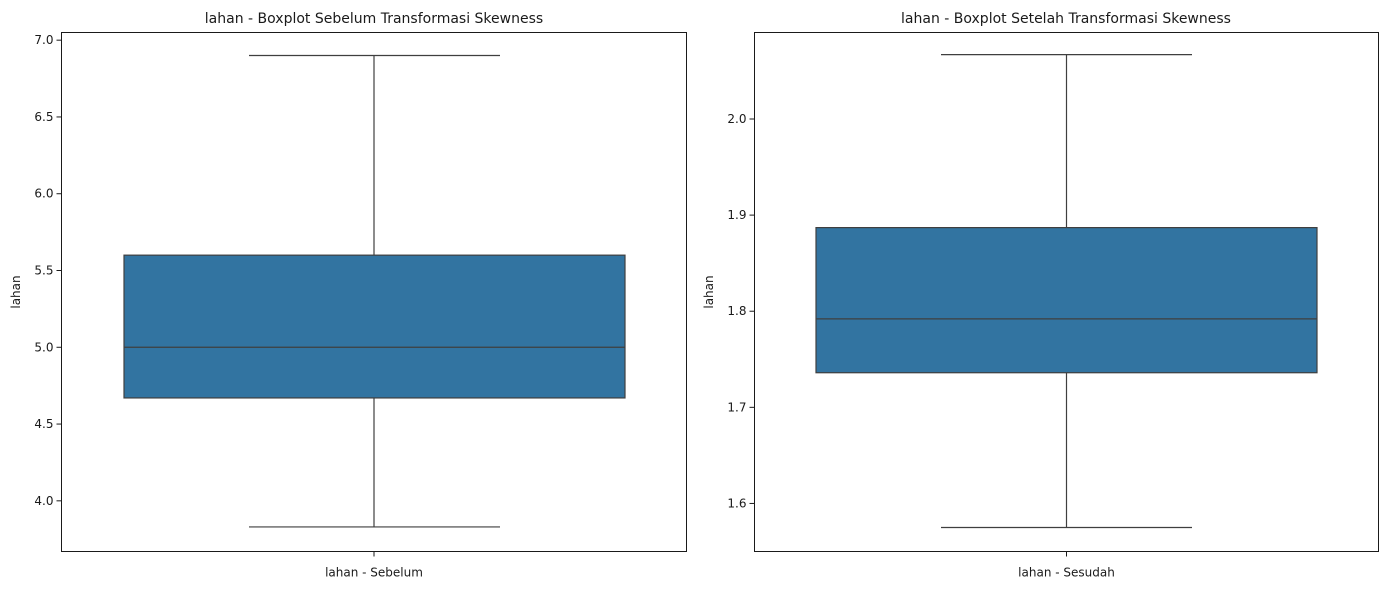 The image size is (1389, 590). What do you see at coordinates (736, 503) in the screenshot?
I see `y-tick-label: 1.6` at bounding box center [736, 503].